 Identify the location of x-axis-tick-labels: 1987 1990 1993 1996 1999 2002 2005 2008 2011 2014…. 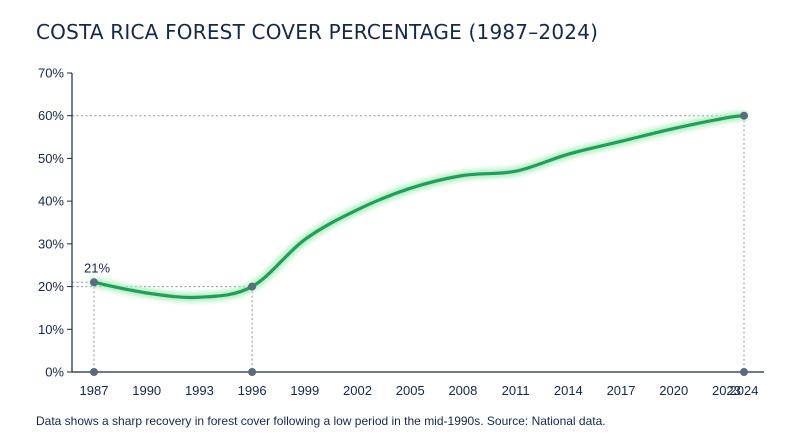
(419, 390).